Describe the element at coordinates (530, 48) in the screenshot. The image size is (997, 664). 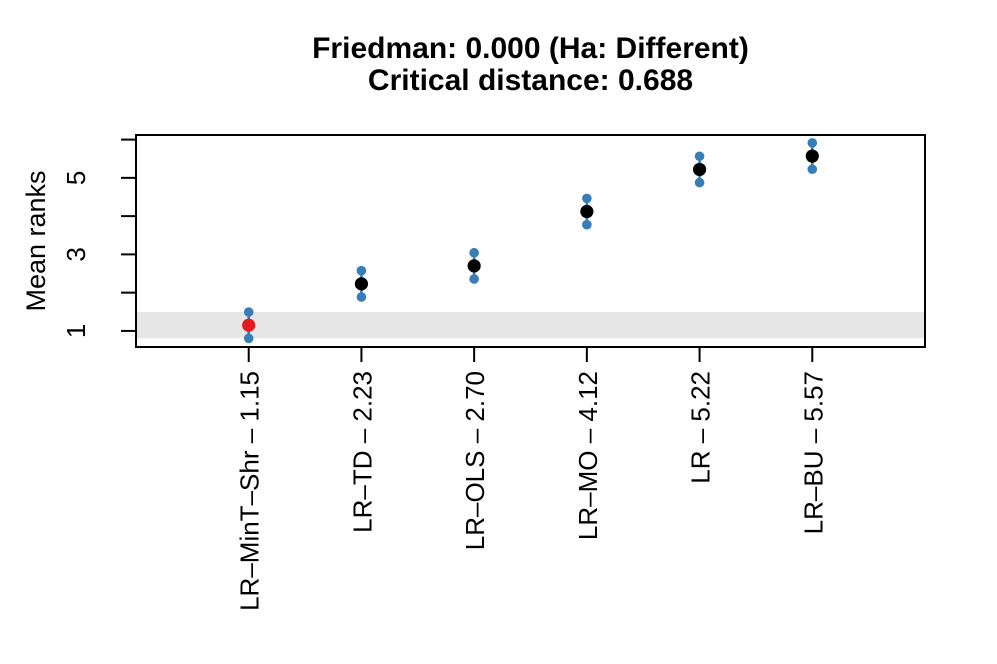
I see `plot-title-line1: Friedman: 0.000 (Ha: Different)` at that location.